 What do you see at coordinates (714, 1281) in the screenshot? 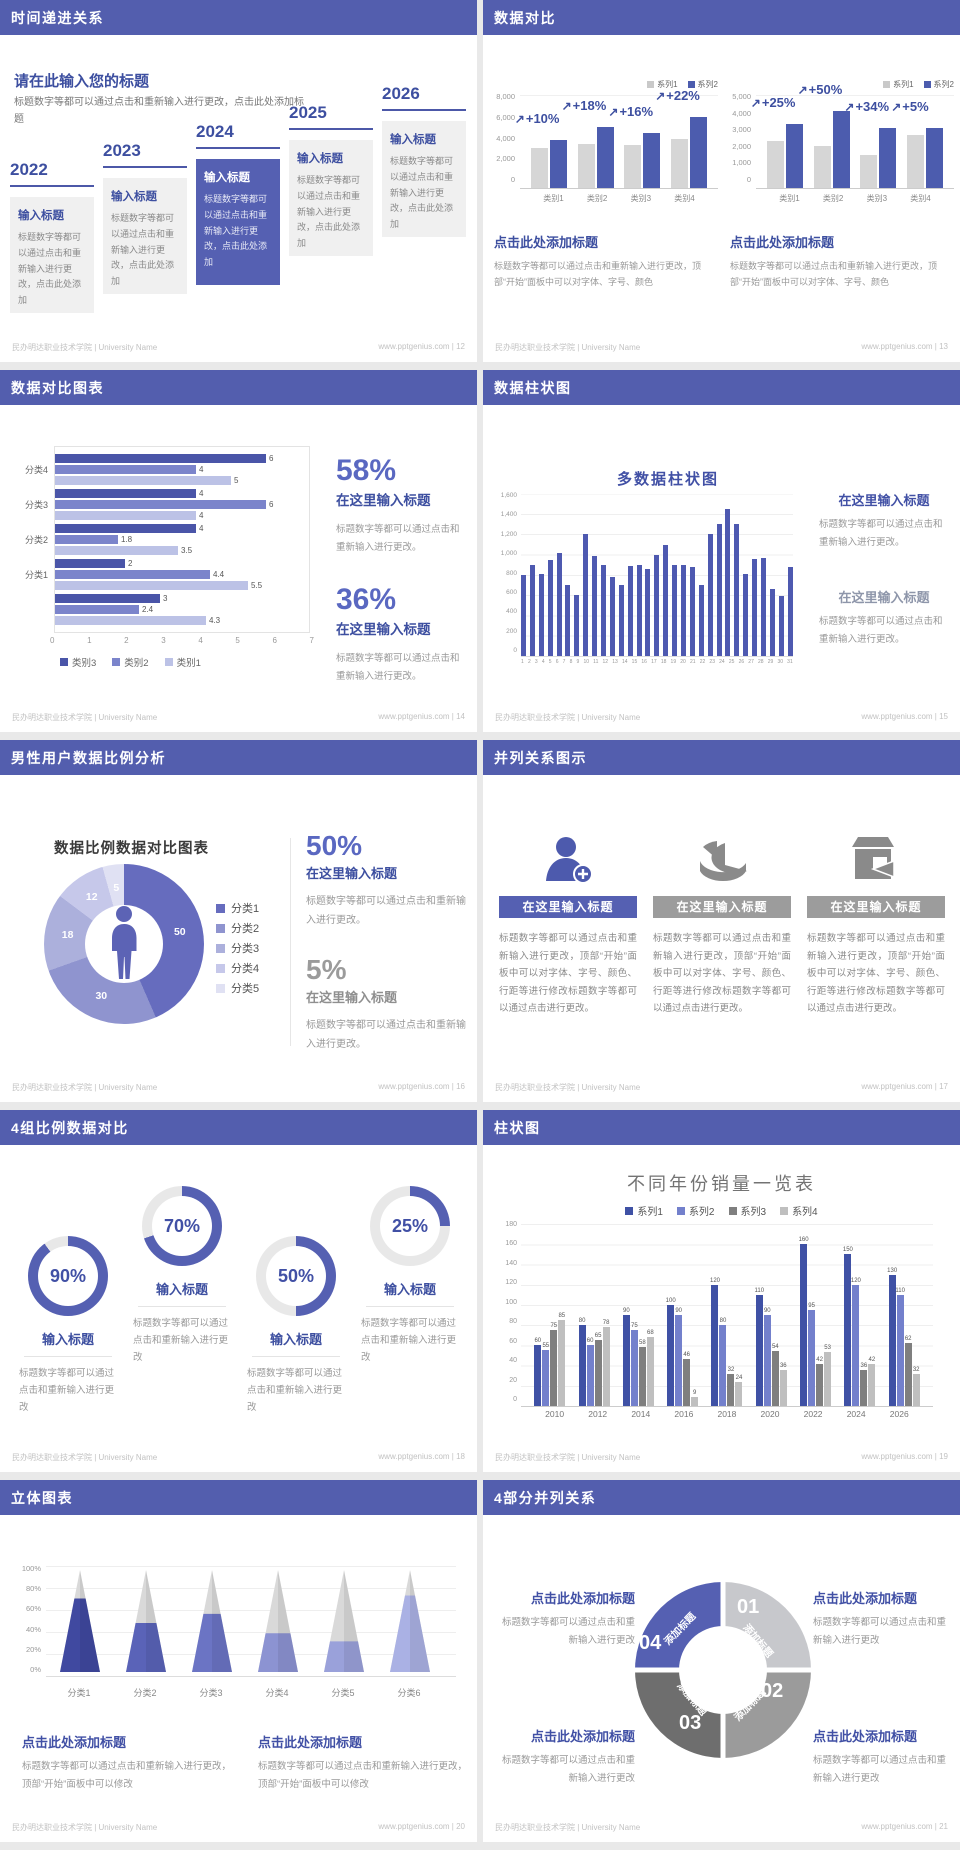
I see `value-label: 120` at bounding box center [714, 1281].